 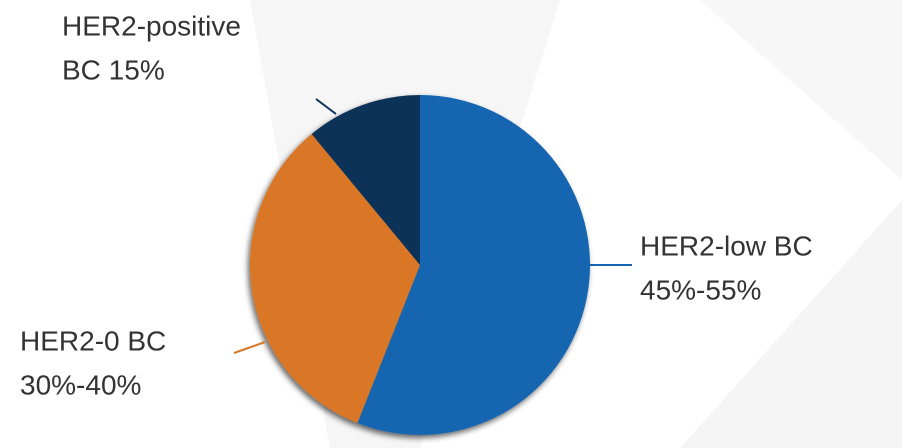 What do you see at coordinates (93, 340) in the screenshot?
I see `slice-label: HER2-0 BC` at bounding box center [93, 340].